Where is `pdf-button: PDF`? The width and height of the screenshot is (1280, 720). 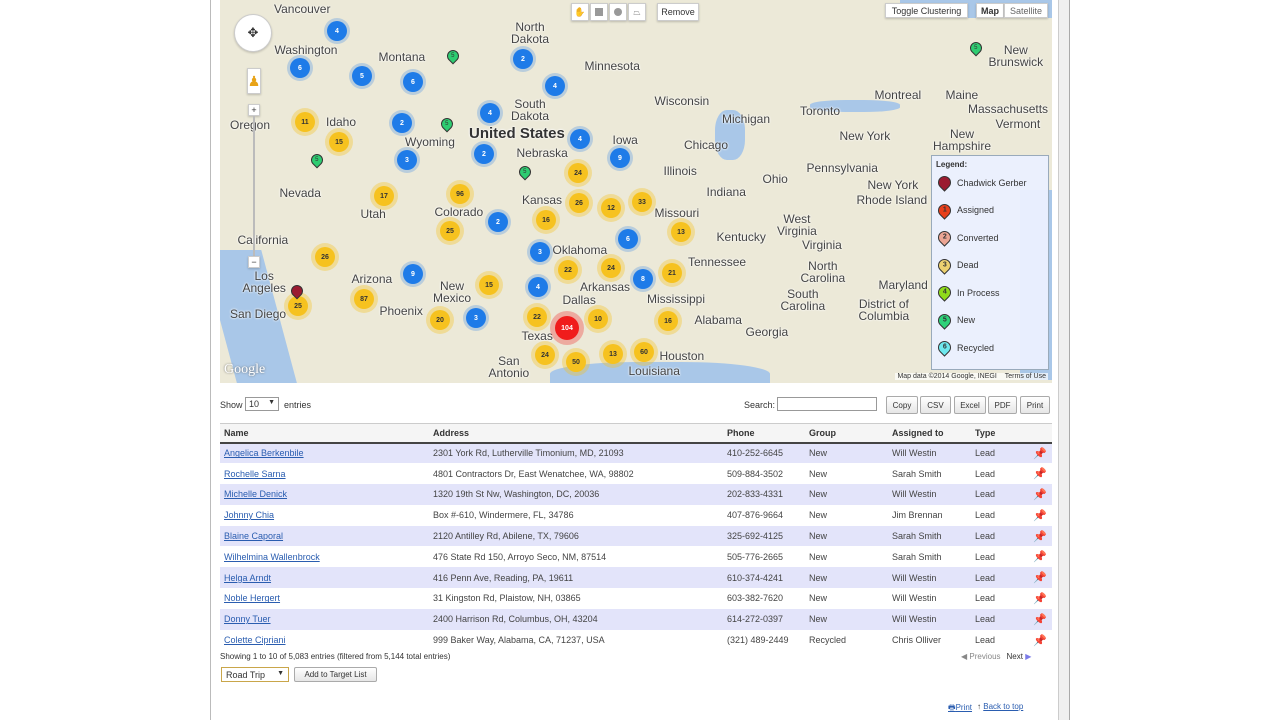 pdf-button: PDF is located at coordinates (1002, 405).